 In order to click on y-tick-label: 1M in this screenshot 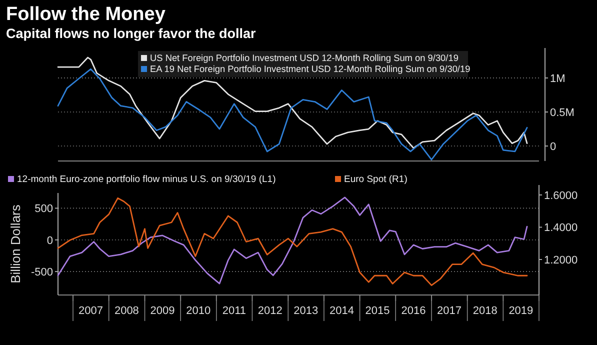, I will do `click(558, 78)`.